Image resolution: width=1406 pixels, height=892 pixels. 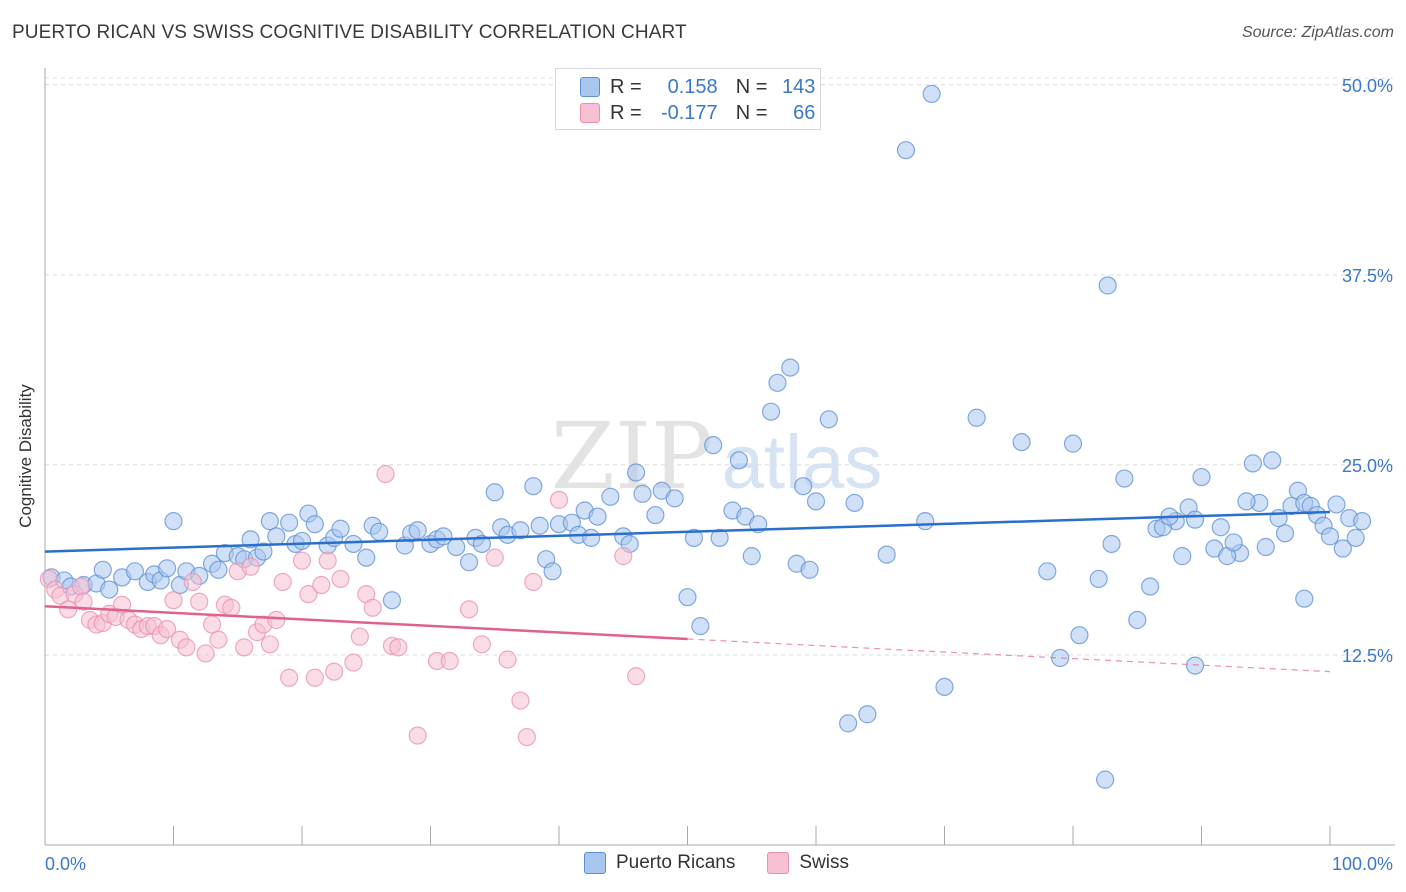 I want to click on y-tick-label: 50.0%, so click(x=1367, y=86).